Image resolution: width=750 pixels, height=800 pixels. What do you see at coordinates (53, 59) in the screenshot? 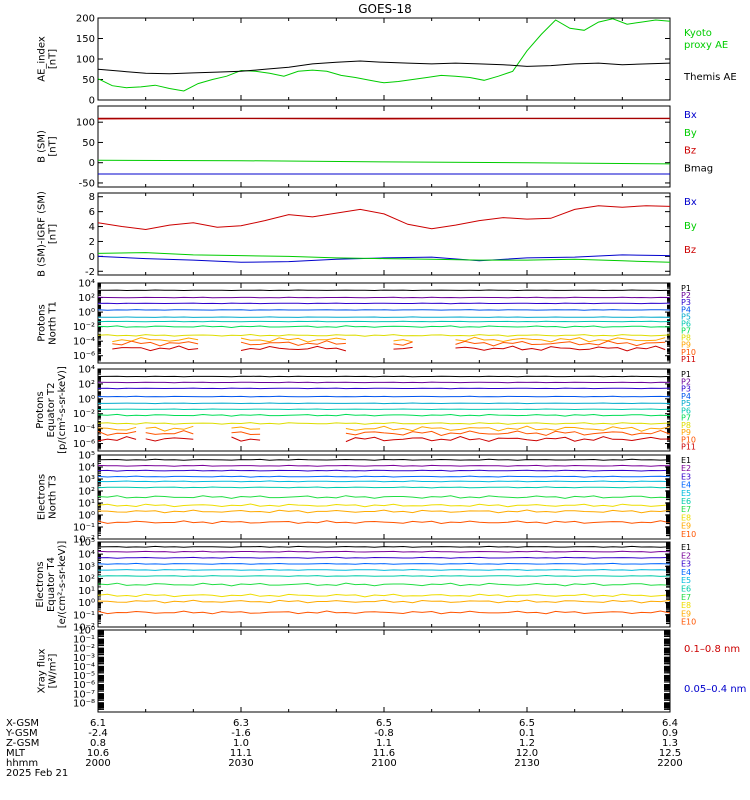
I see `ae-ylabel: [nT]` at bounding box center [53, 59].